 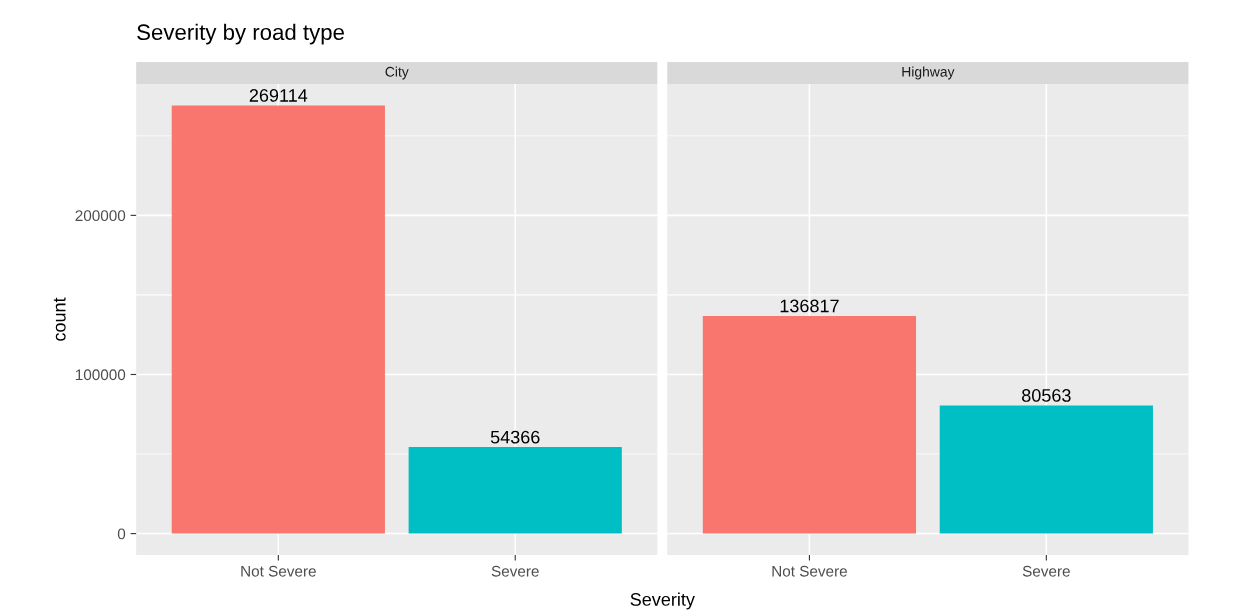 I want to click on y-tick-label: 0, so click(x=121, y=534).